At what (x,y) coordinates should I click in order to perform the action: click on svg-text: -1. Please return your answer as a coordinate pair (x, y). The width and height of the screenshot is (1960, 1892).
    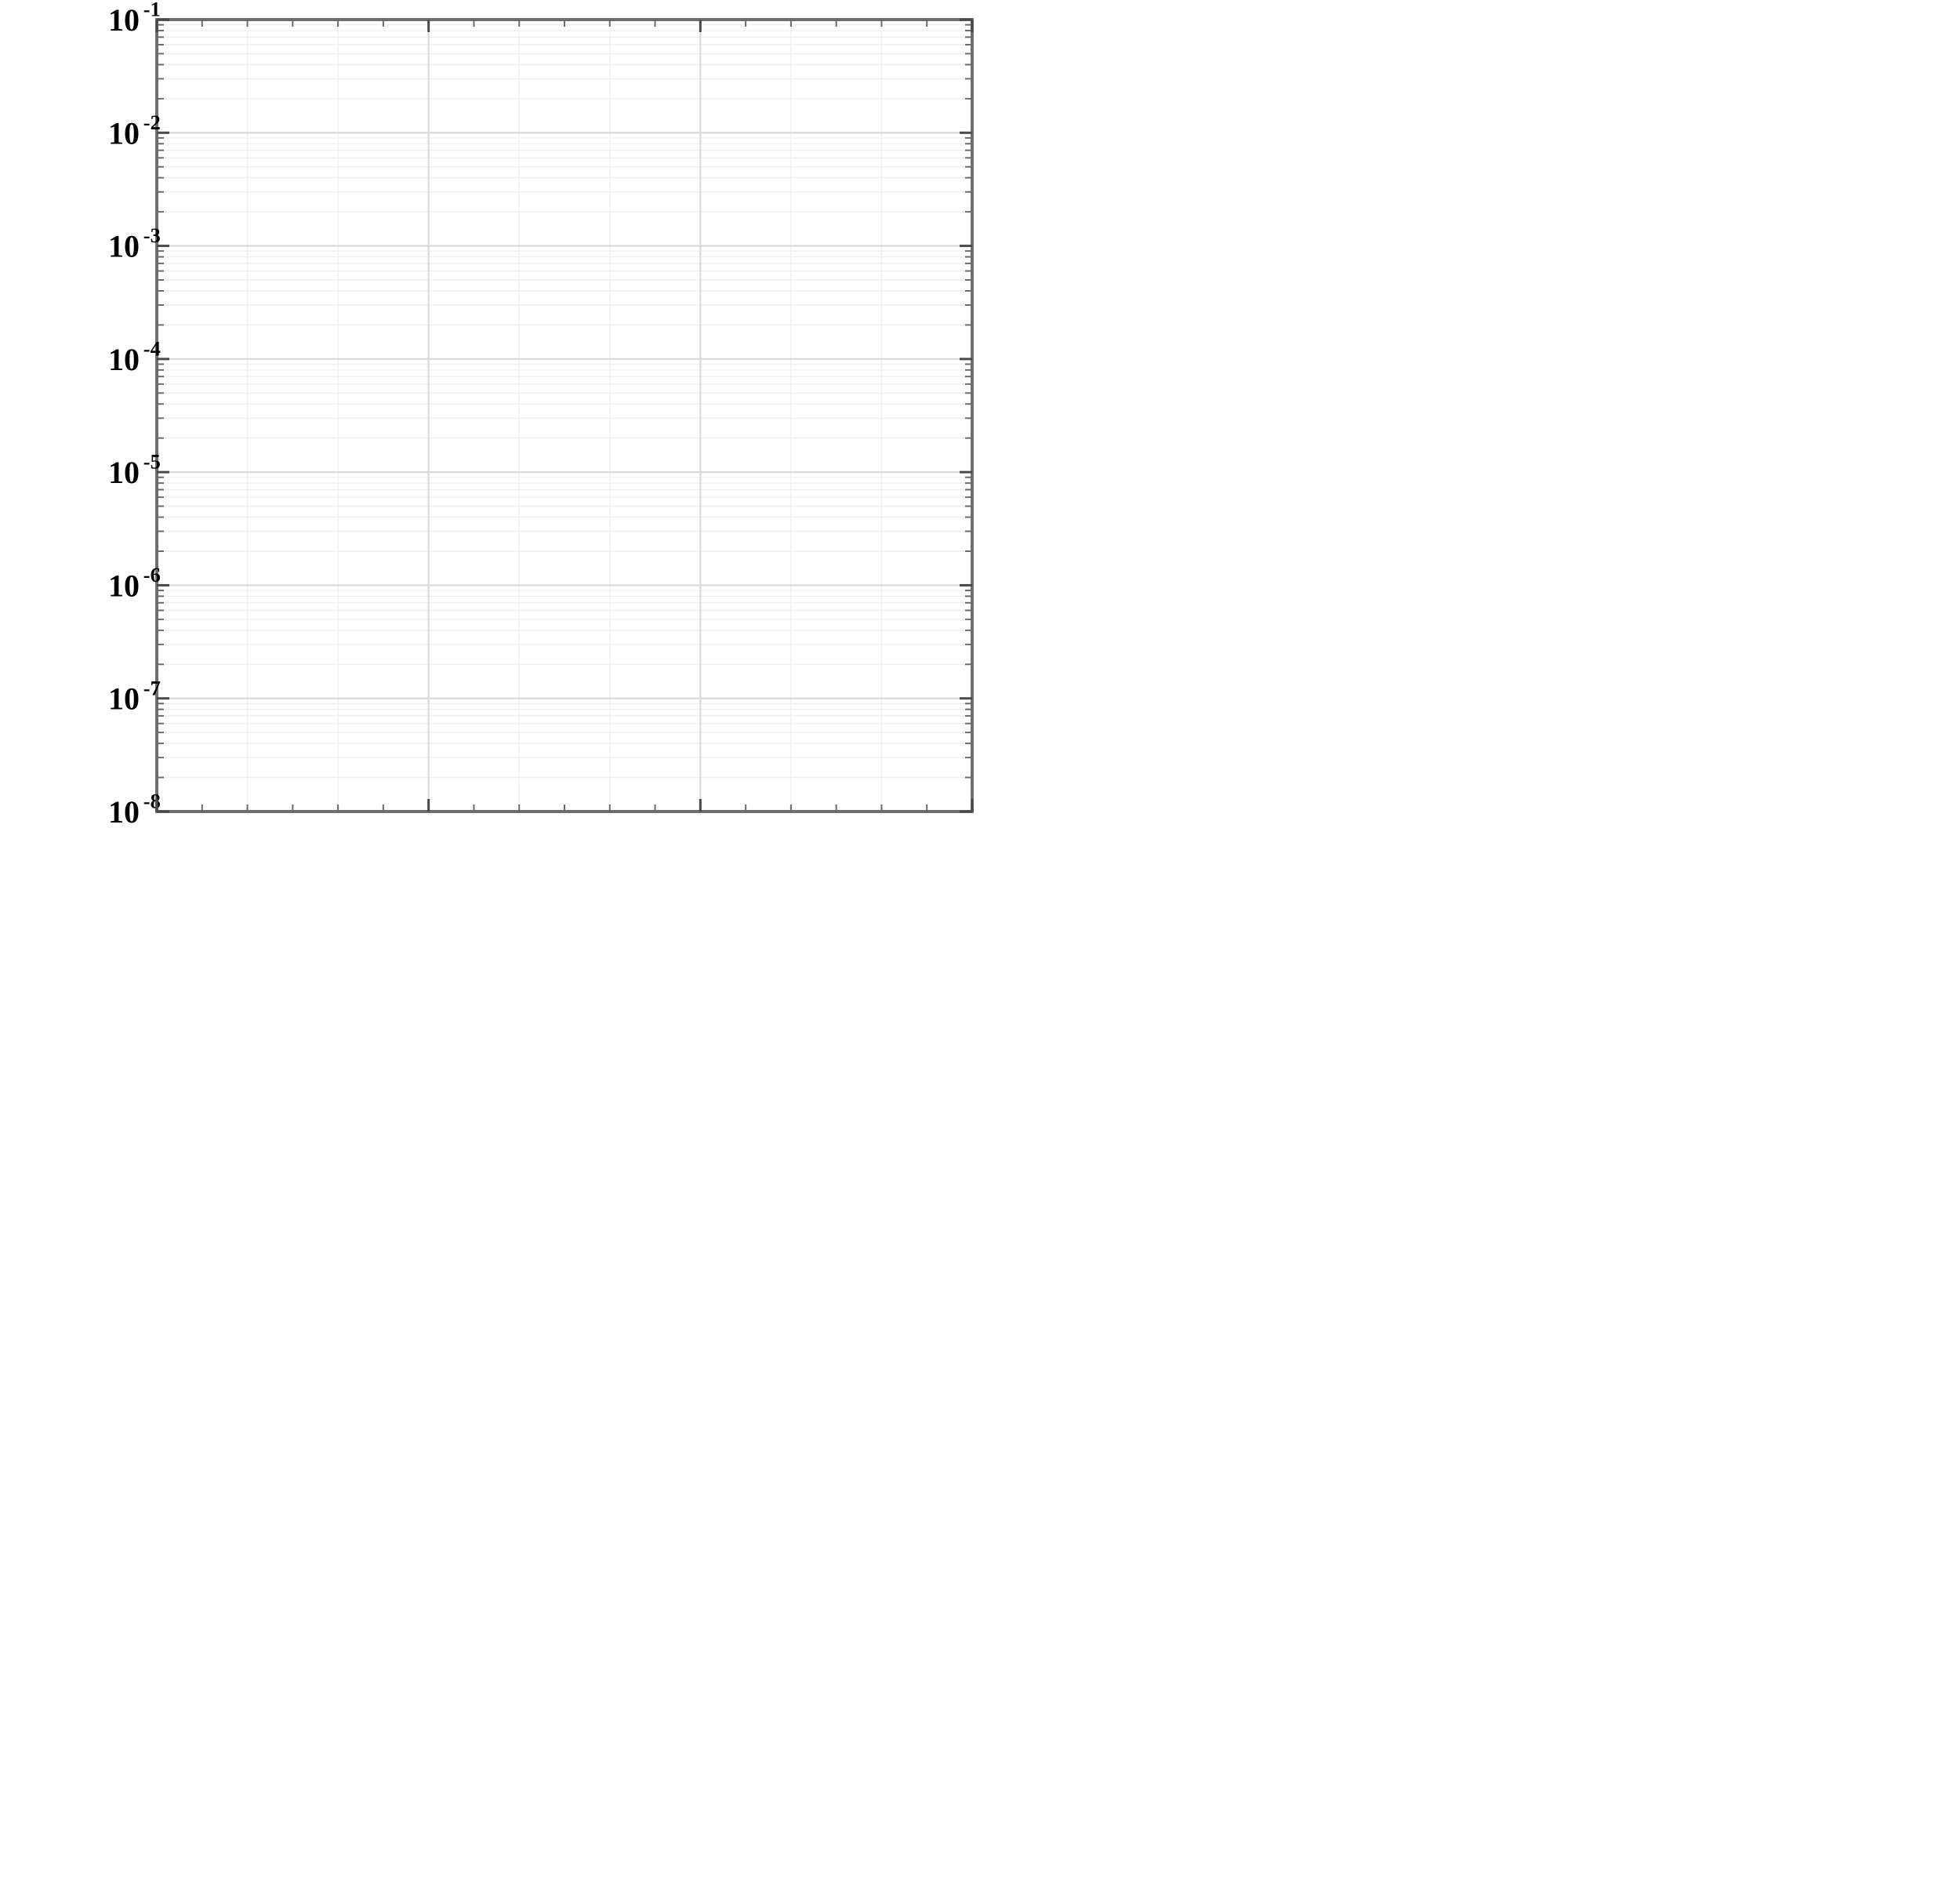
    Looking at the image, I should click on (152, 10).